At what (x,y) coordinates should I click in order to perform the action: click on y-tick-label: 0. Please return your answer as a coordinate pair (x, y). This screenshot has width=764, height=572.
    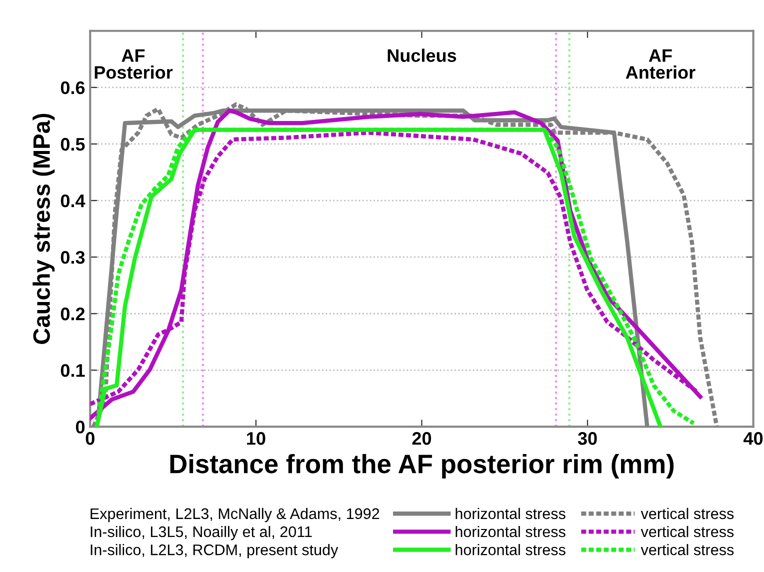
    Looking at the image, I should click on (80, 427).